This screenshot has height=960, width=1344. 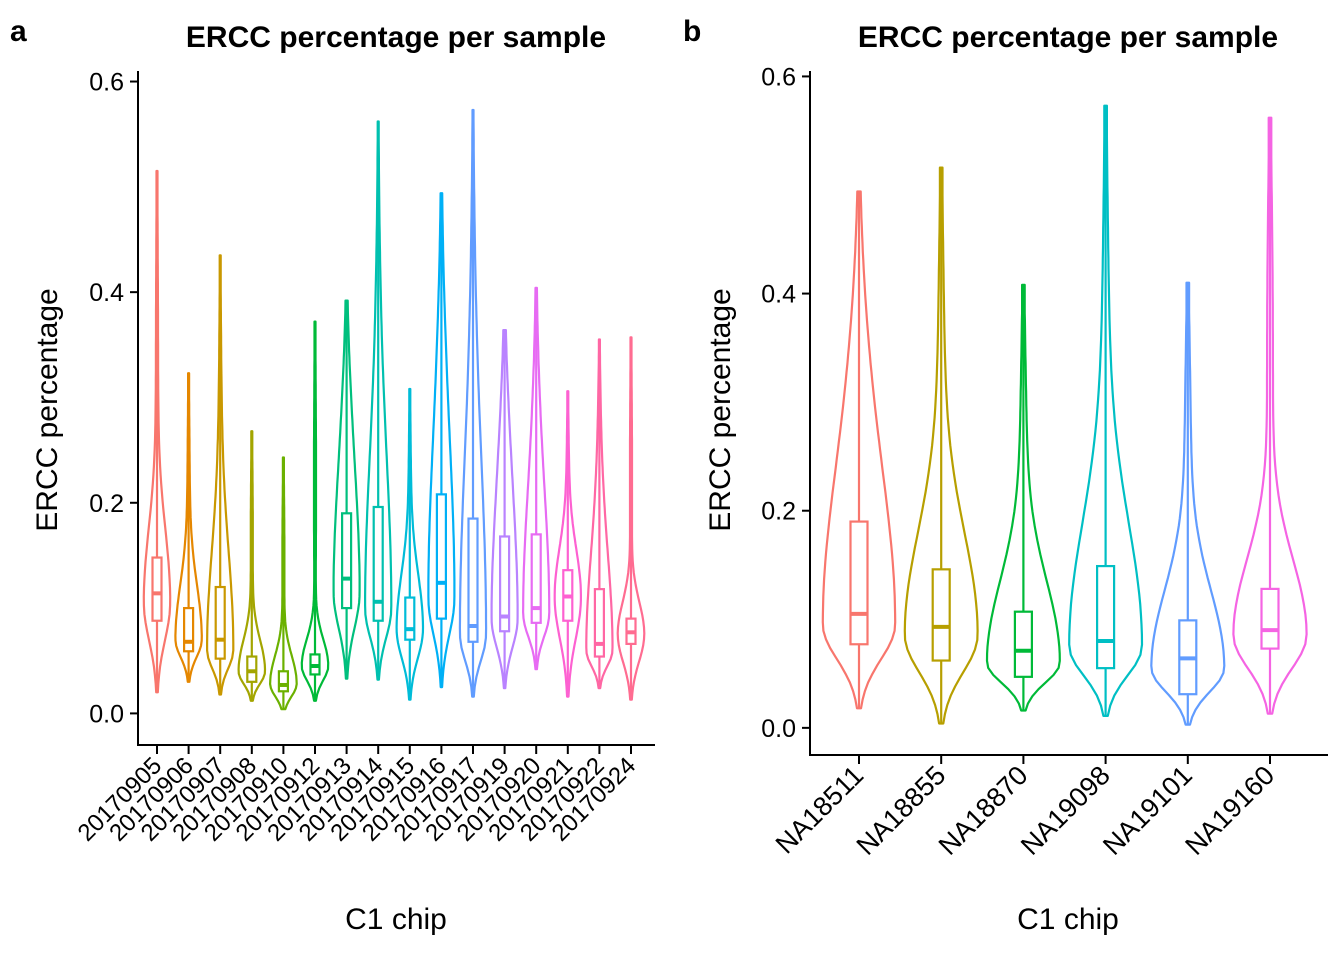 What do you see at coordinates (1147, 810) in the screenshot?
I see `x-tick-label: NA19101` at bounding box center [1147, 810].